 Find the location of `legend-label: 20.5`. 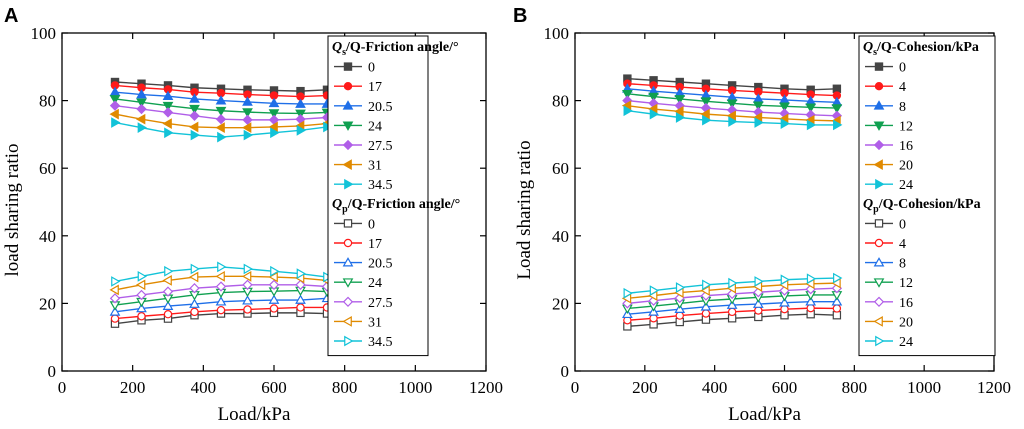

legend-label: 20.5 is located at coordinates (380, 264).